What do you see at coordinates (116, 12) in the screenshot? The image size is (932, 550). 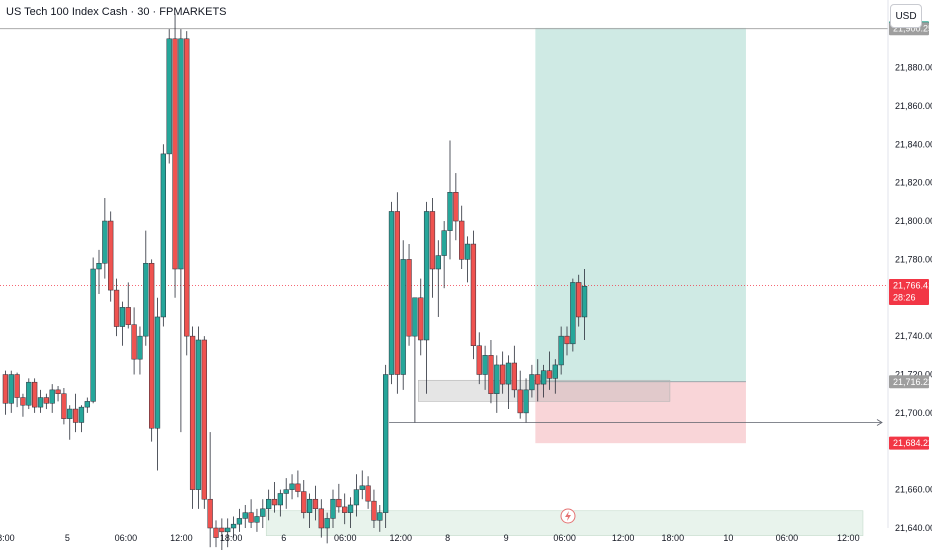 I see `chart-title: US Tech 100 Index Cash · 30 · FPMARKETS` at bounding box center [116, 12].